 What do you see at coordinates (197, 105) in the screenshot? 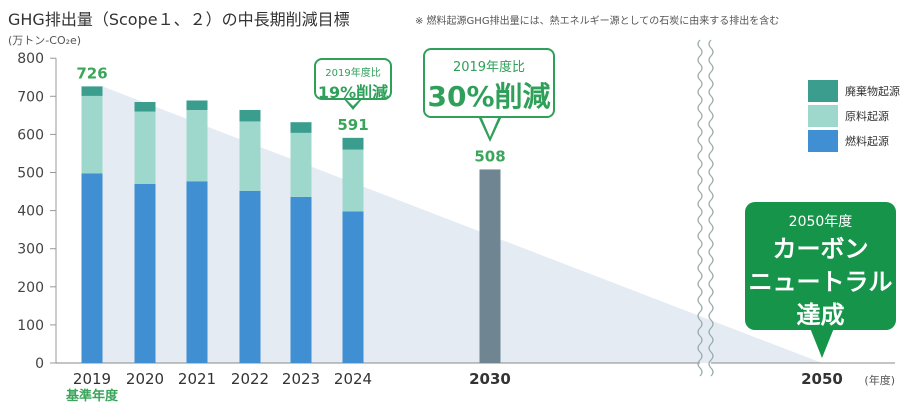
I see `bar-2021-廃棄物起源` at bounding box center [197, 105].